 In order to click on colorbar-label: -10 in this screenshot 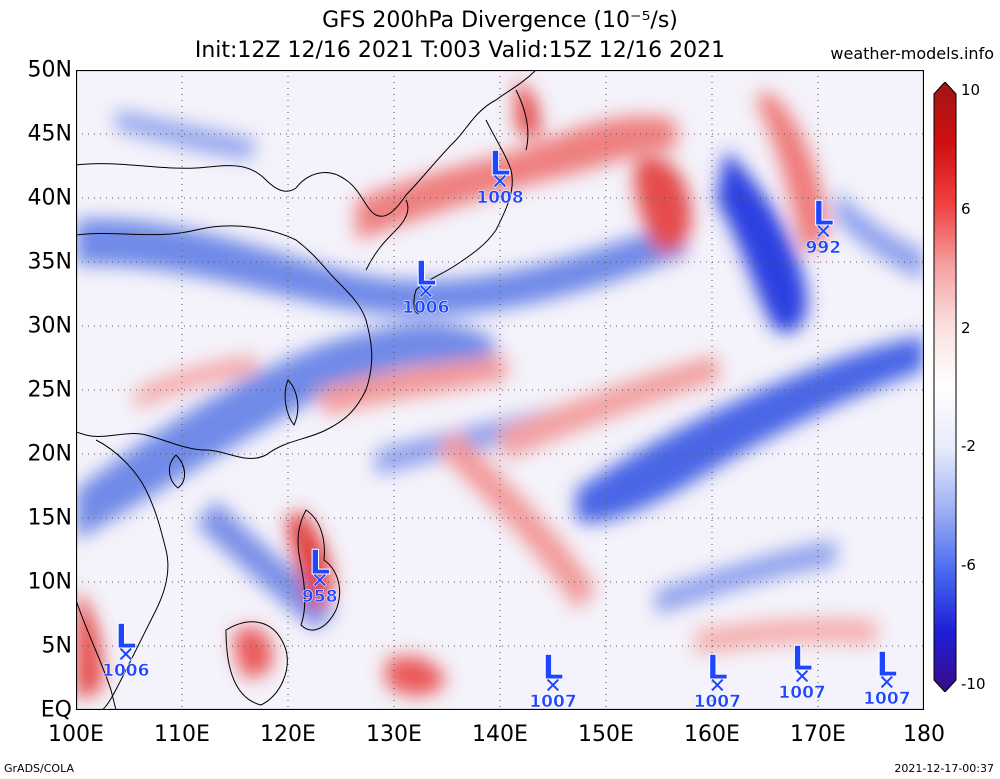, I will do `click(973, 684)`.